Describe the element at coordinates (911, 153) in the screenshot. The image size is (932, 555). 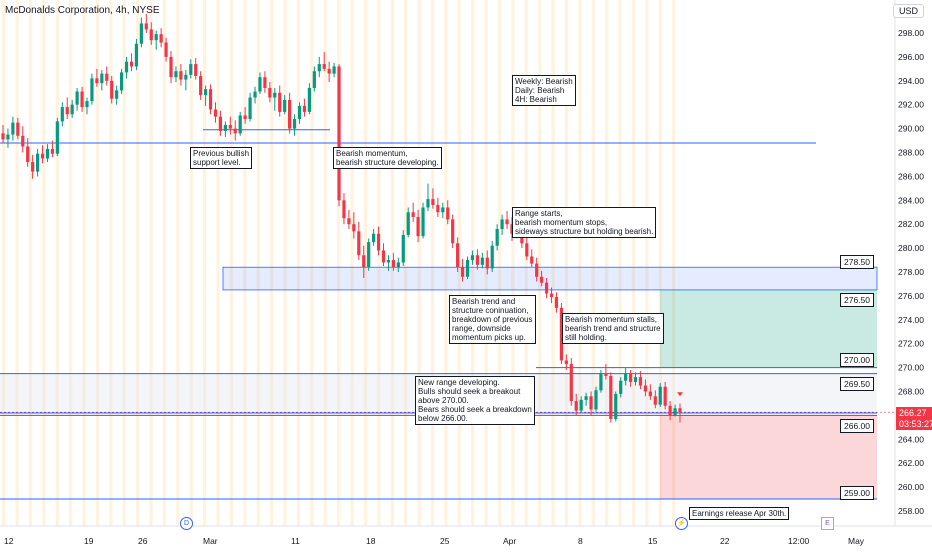
I see `price-tick-label: 288.00` at that location.